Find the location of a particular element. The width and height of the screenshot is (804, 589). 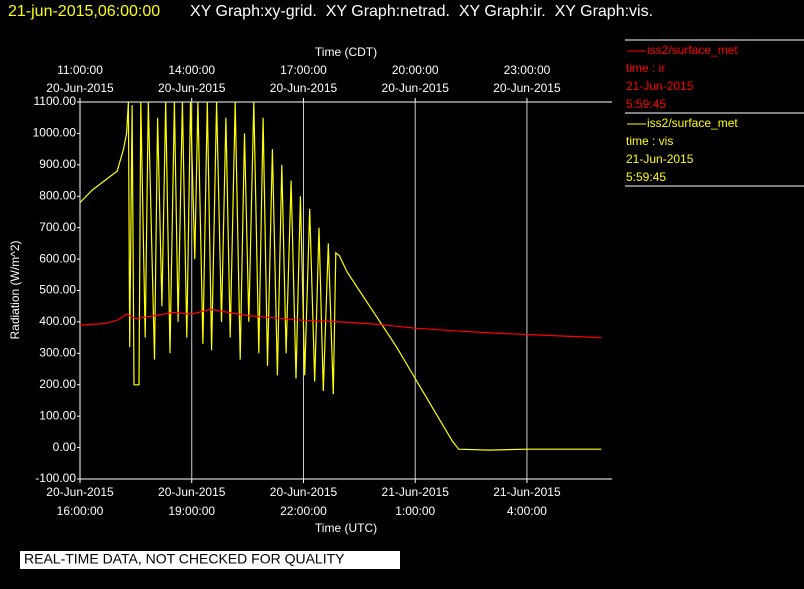

y-tick-label: 300.00 is located at coordinates (57, 353).